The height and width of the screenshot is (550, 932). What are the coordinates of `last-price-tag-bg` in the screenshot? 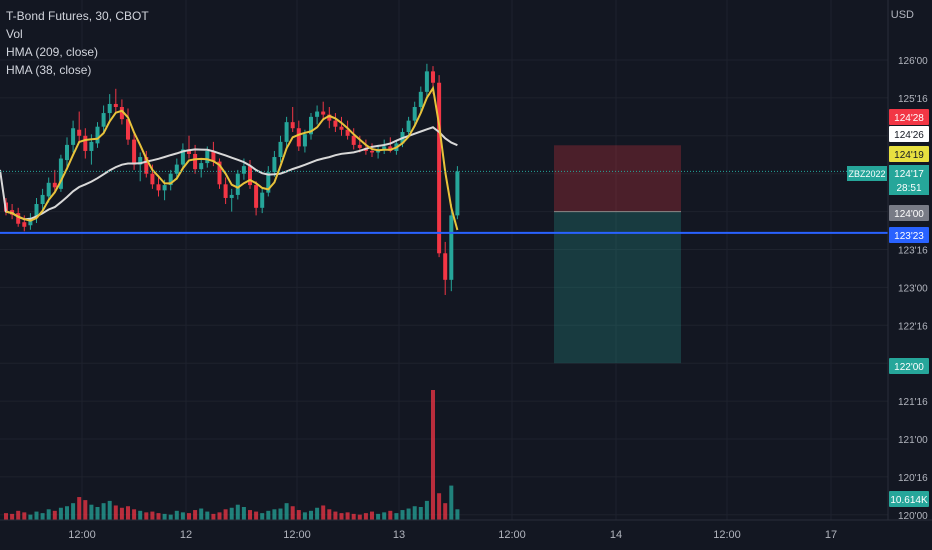 It's located at (909, 180).